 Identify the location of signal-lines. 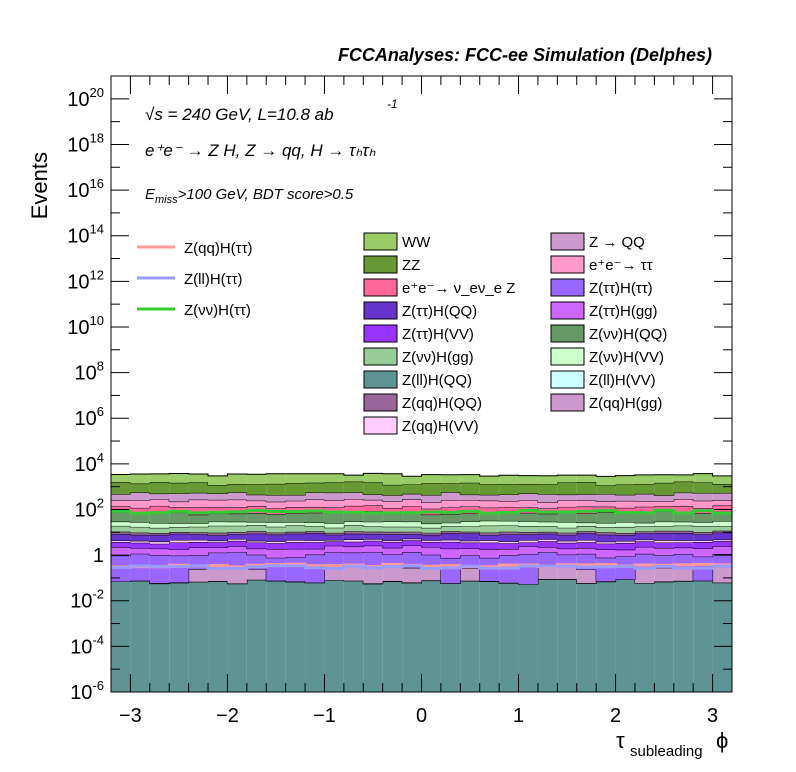
(421, 539).